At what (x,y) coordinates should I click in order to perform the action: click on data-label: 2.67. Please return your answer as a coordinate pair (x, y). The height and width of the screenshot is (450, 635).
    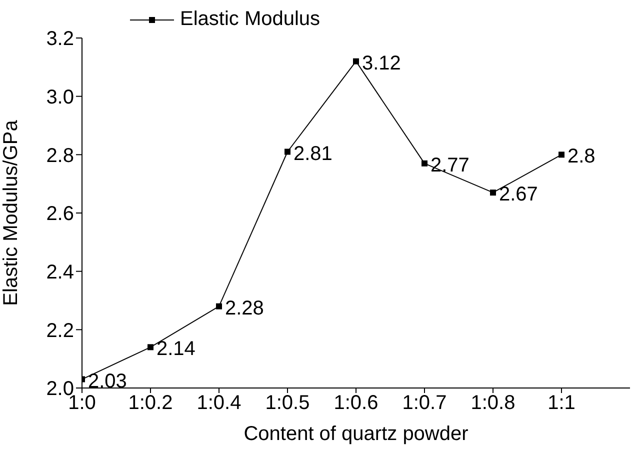
    Looking at the image, I should click on (518, 195).